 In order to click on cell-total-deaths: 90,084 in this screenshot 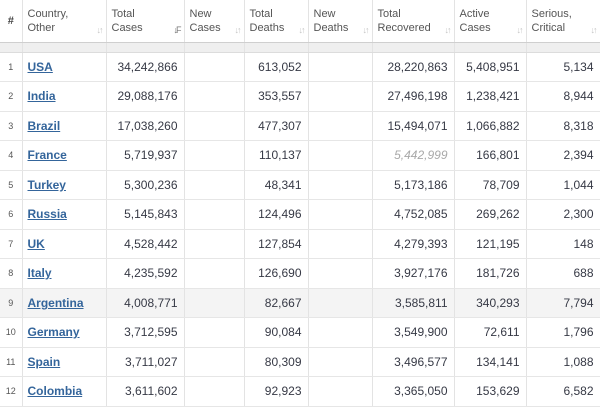, I will do `click(276, 332)`.